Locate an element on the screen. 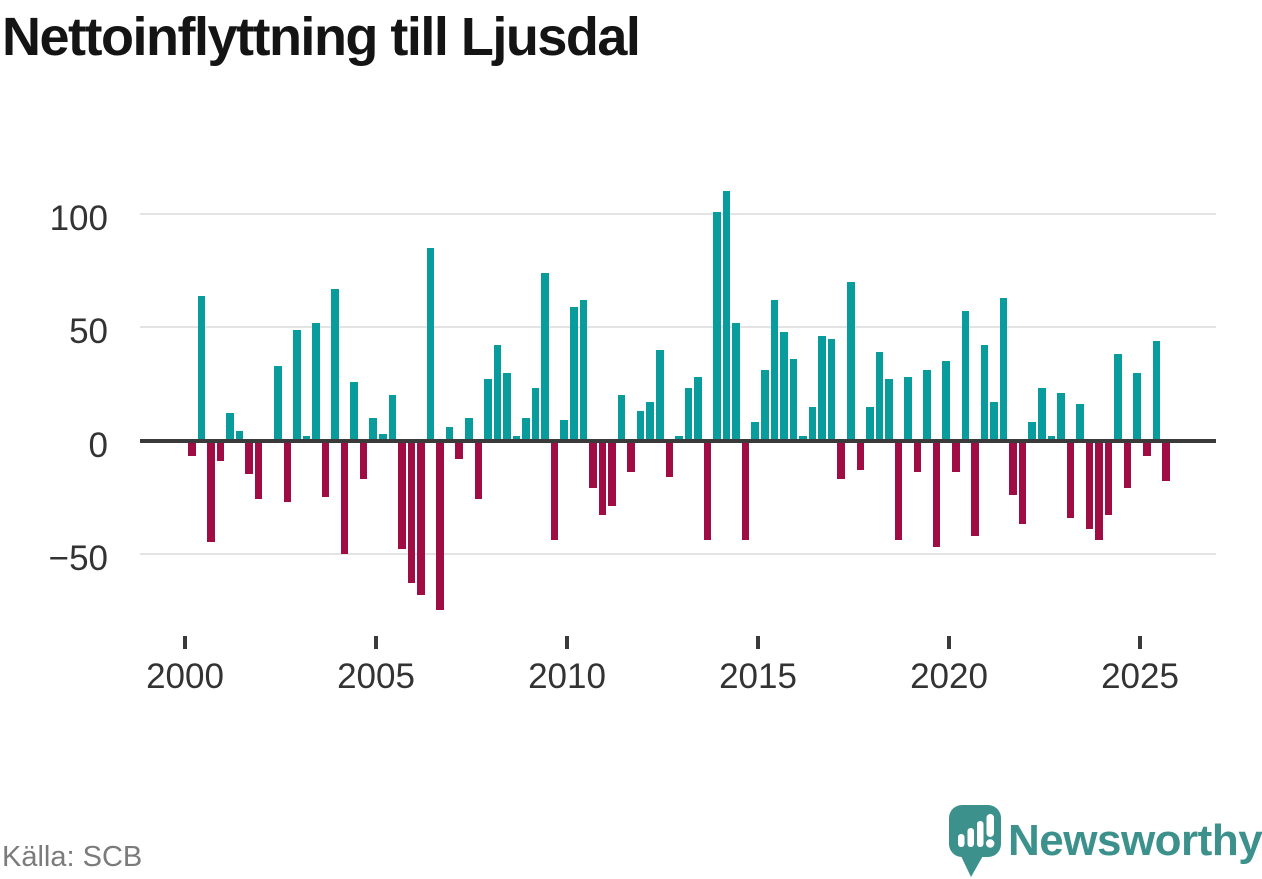 The height and width of the screenshot is (879, 1262). x-tick-mark-2000 is located at coordinates (185, 642).